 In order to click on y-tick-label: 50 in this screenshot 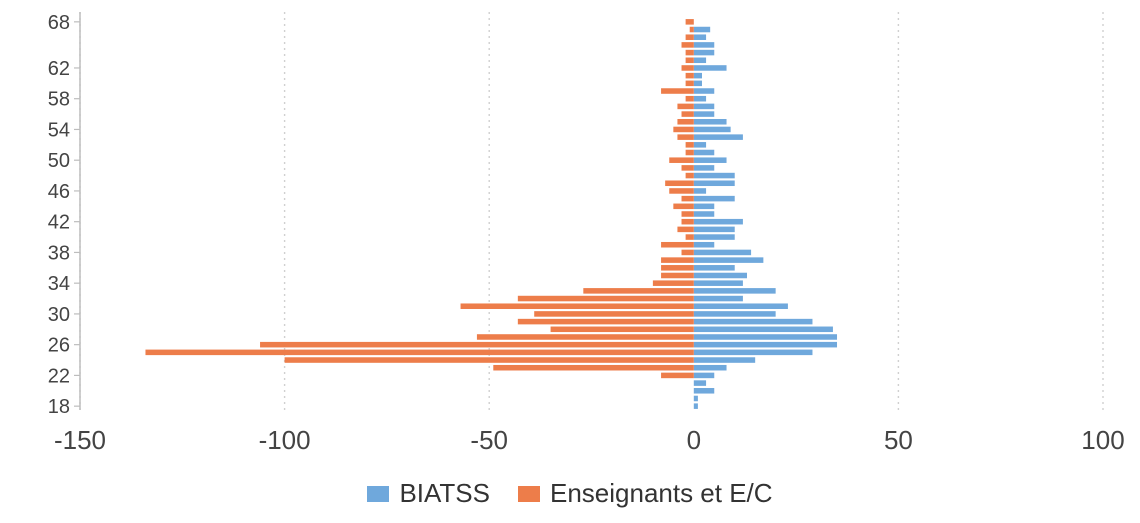, I will do `click(59, 161)`.